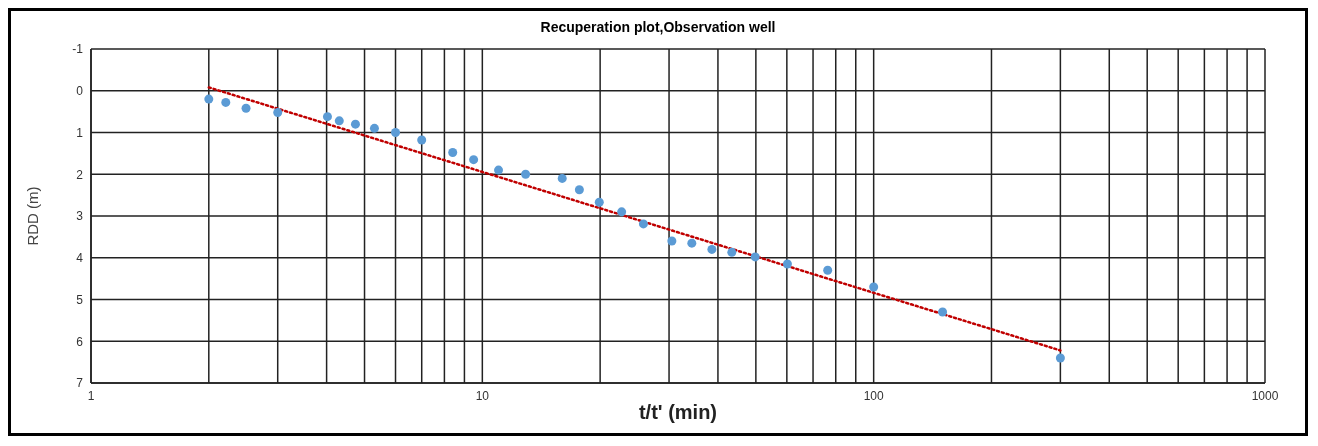  I want to click on x-axis-title: t/t' (min), so click(678, 412).